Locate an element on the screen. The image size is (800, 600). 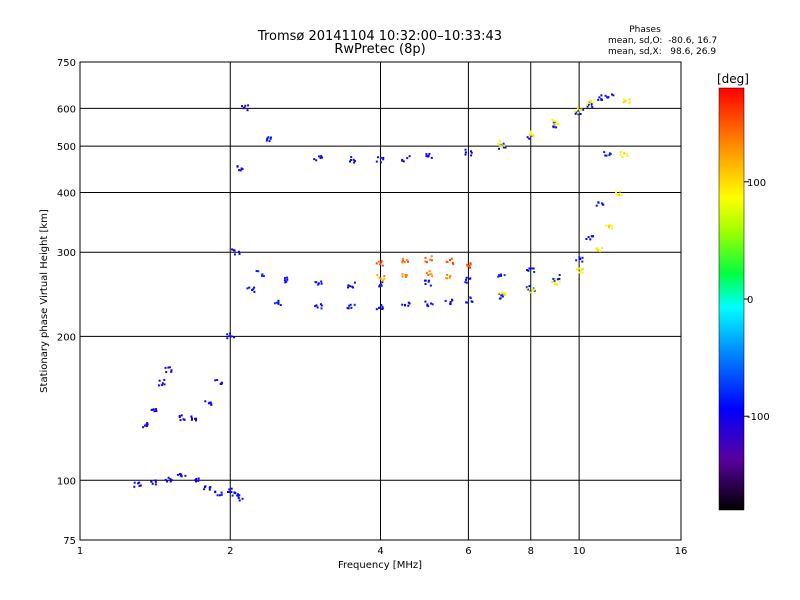
x-axis-label: Frequency [MHz] is located at coordinates (380, 565).